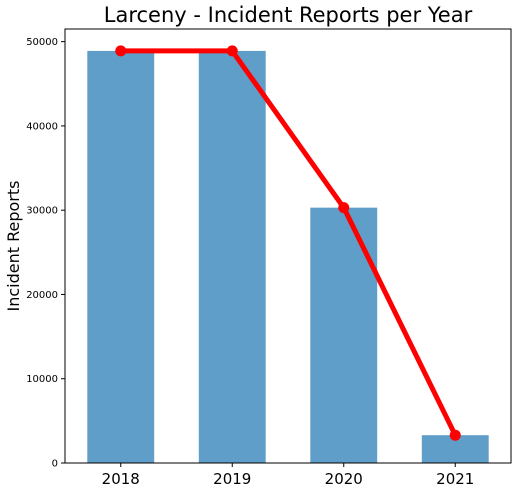 Image resolution: width=518 pixels, height=492 pixels. What do you see at coordinates (121, 479) in the screenshot?
I see `x-tick-label-2018: 2018` at bounding box center [121, 479].